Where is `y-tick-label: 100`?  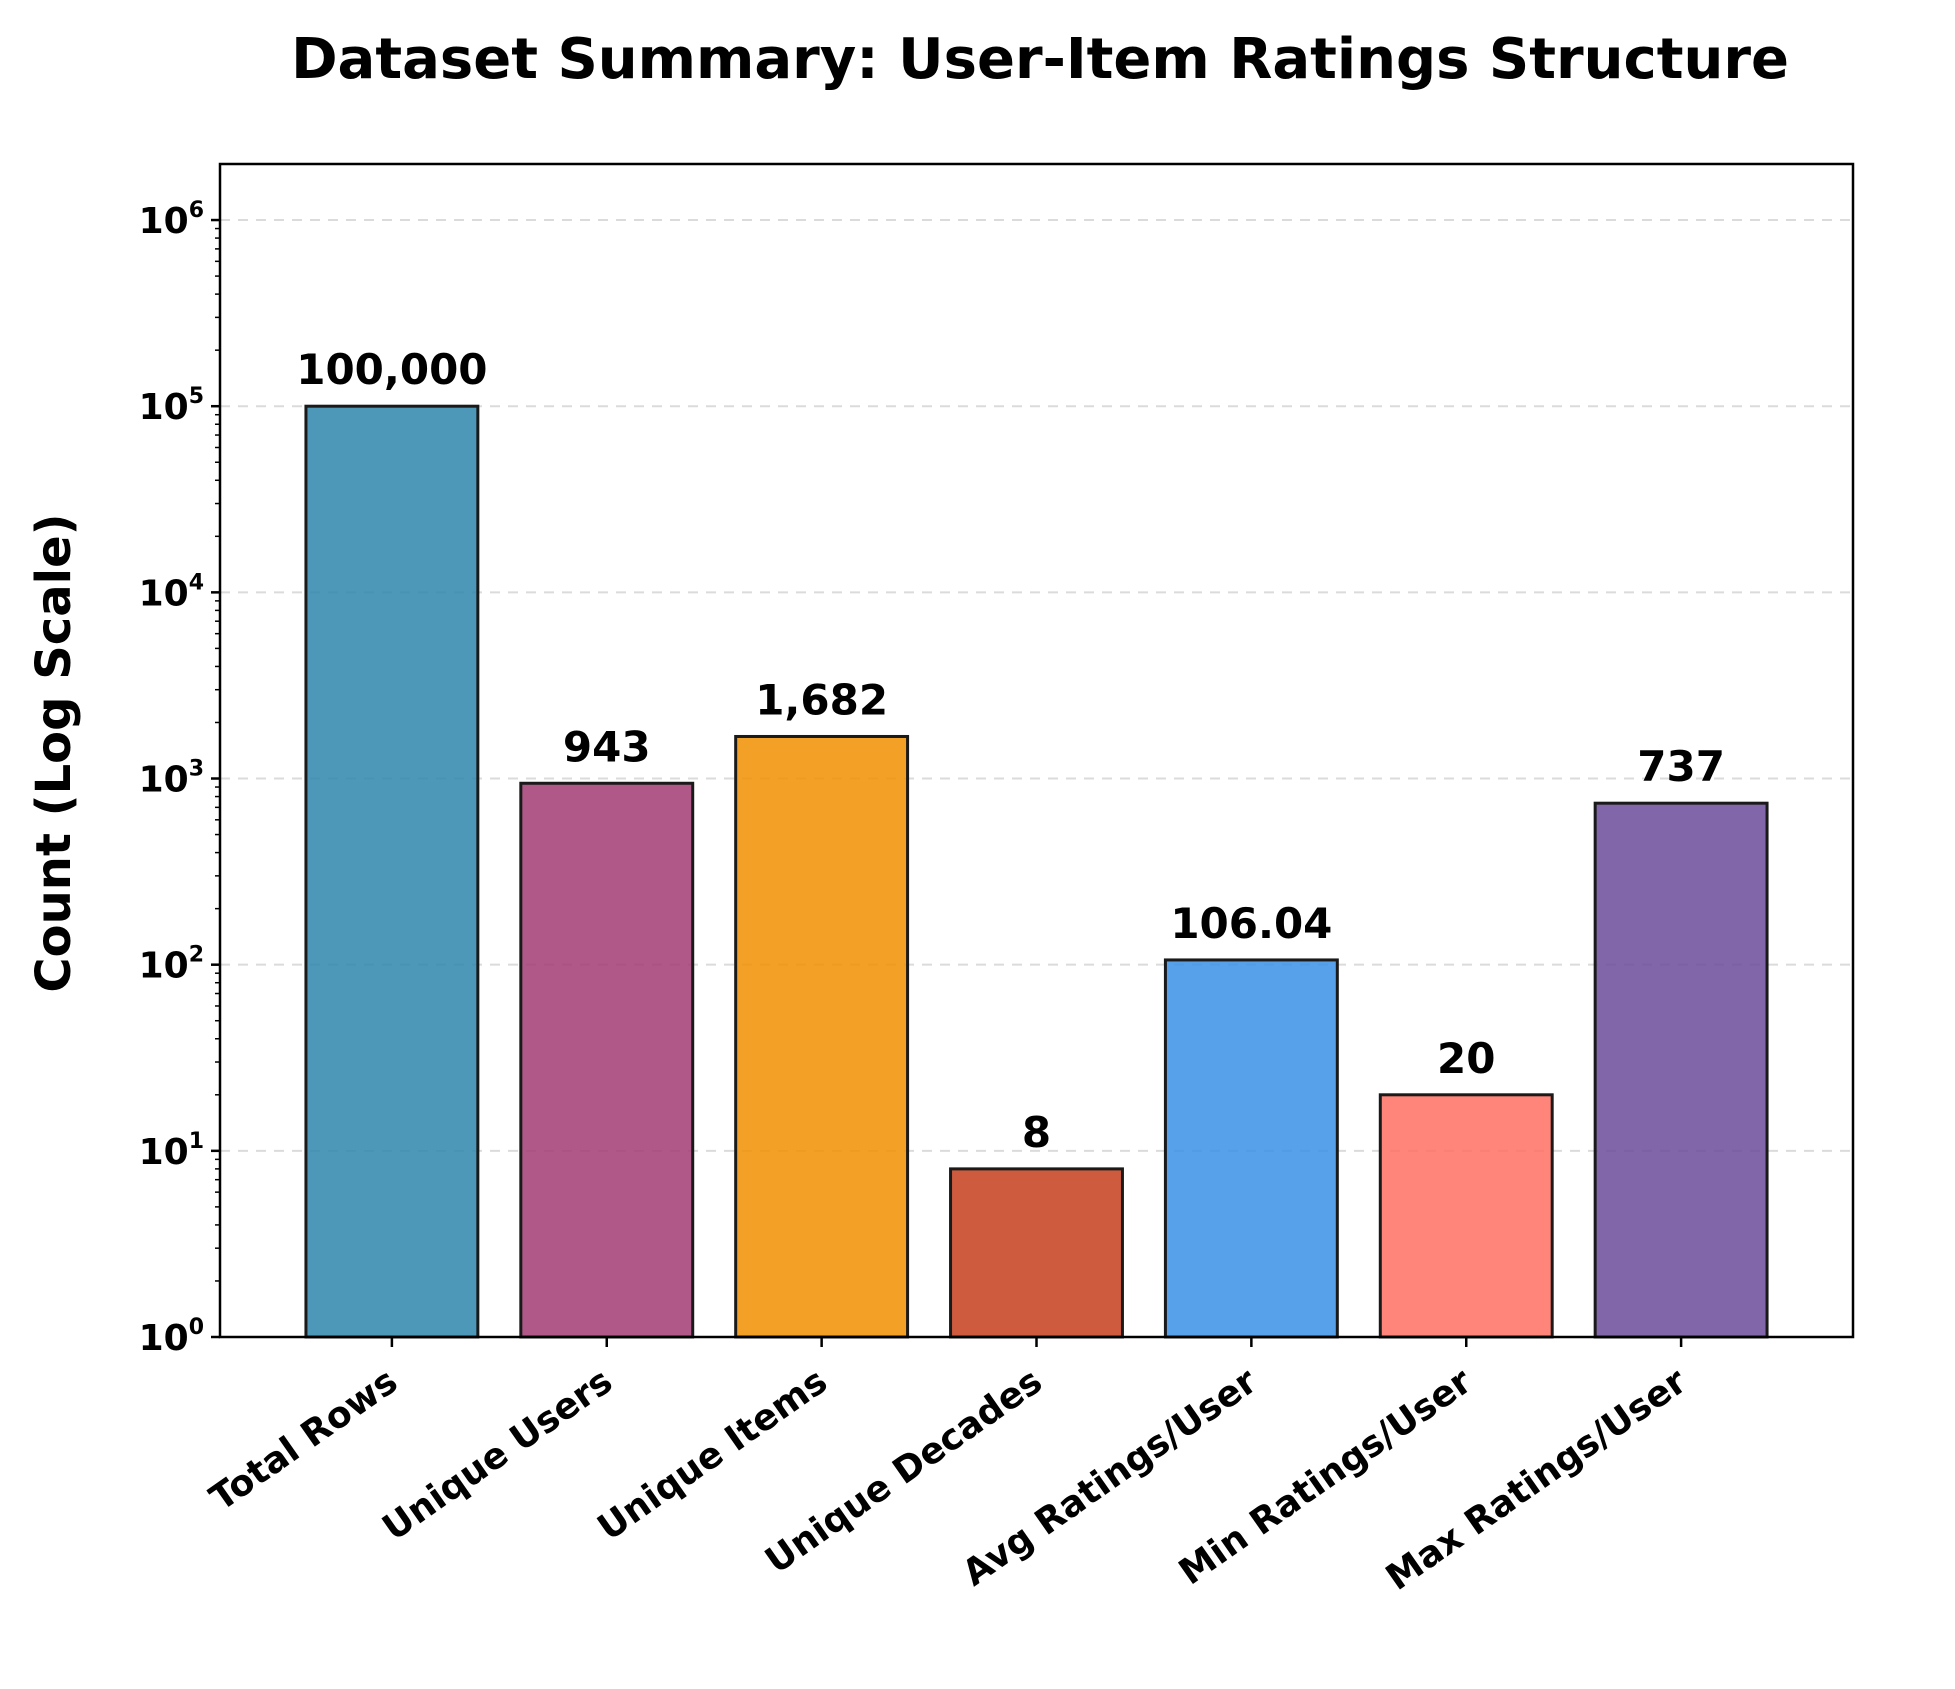 y-tick-label: 100 is located at coordinates (171, 1337).